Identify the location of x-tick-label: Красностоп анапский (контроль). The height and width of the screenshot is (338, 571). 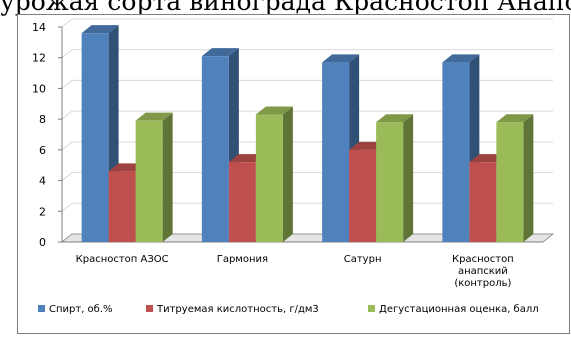
(483, 271).